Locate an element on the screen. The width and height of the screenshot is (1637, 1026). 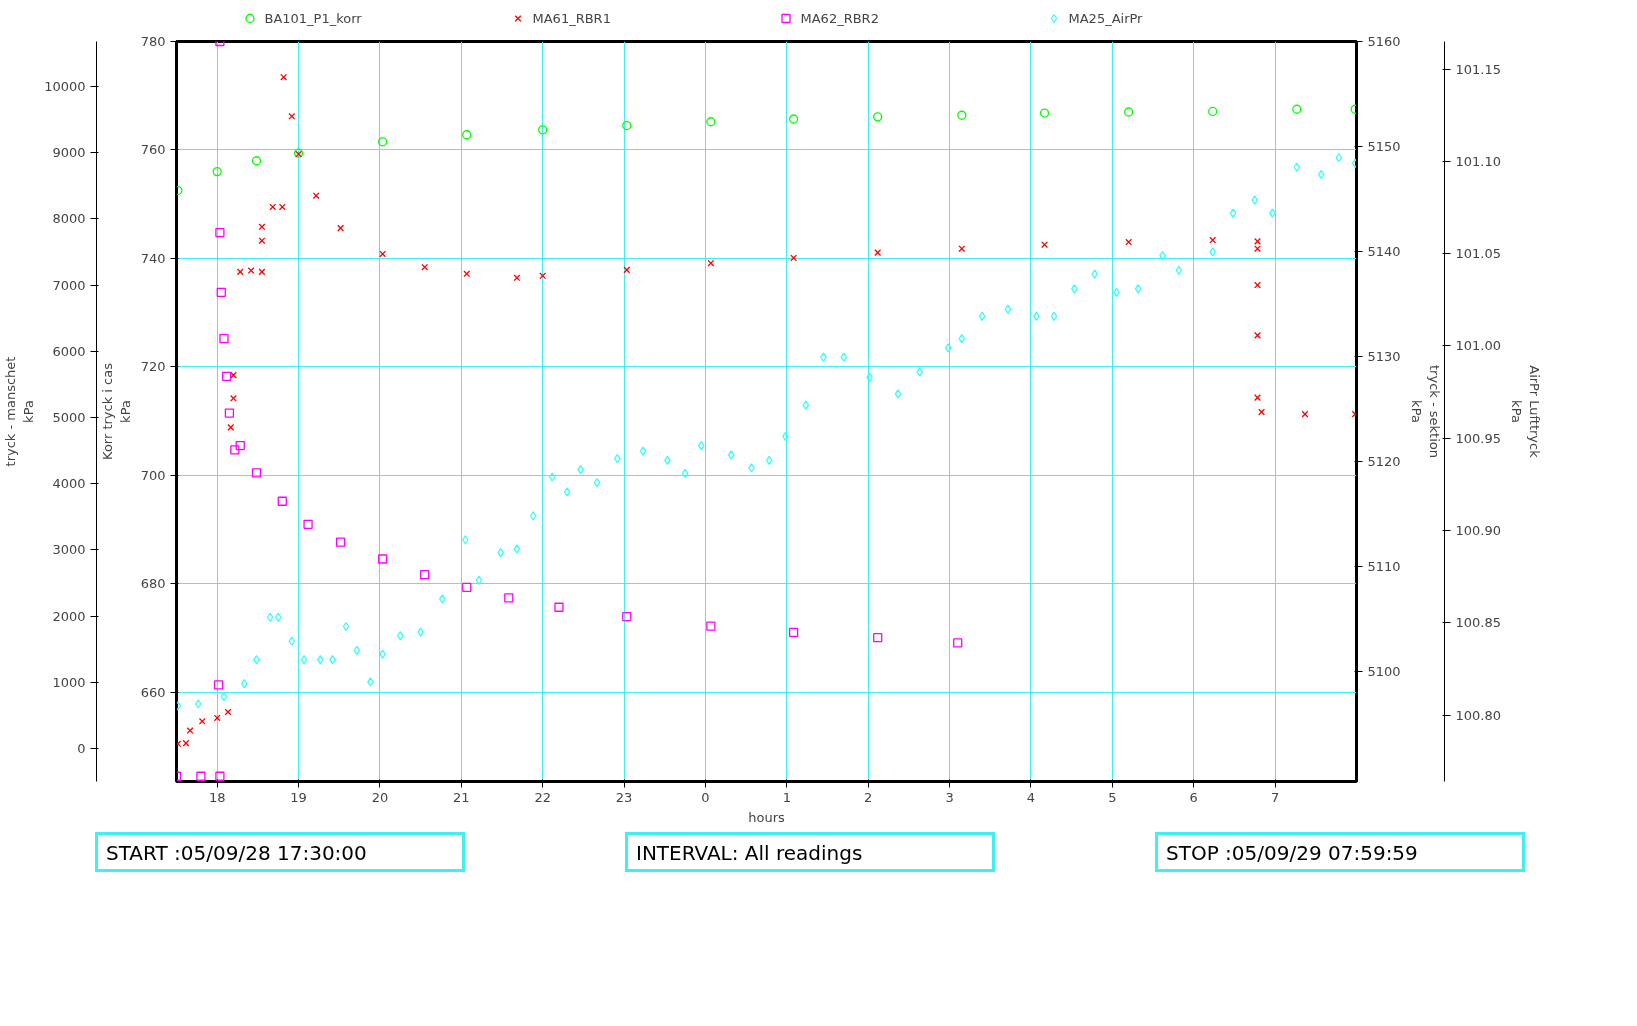
x-tick-label: 18 is located at coordinates (217, 797).